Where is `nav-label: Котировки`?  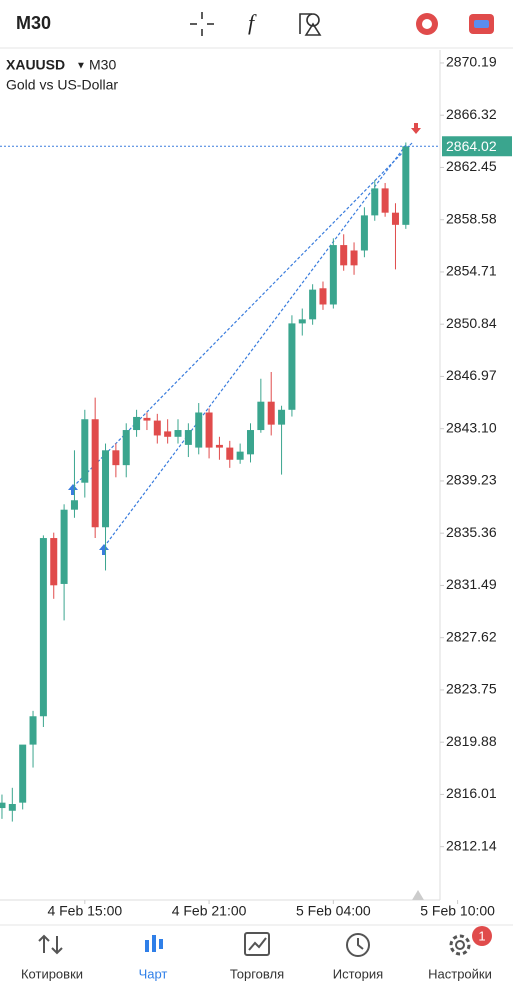
nav-label: Котировки is located at coordinates (52, 973).